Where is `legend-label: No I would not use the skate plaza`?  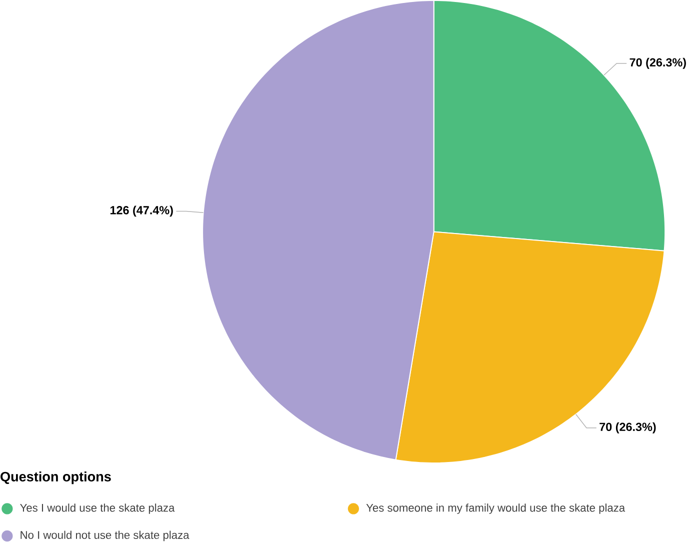 legend-label: No I would not use the skate plaza is located at coordinates (105, 536).